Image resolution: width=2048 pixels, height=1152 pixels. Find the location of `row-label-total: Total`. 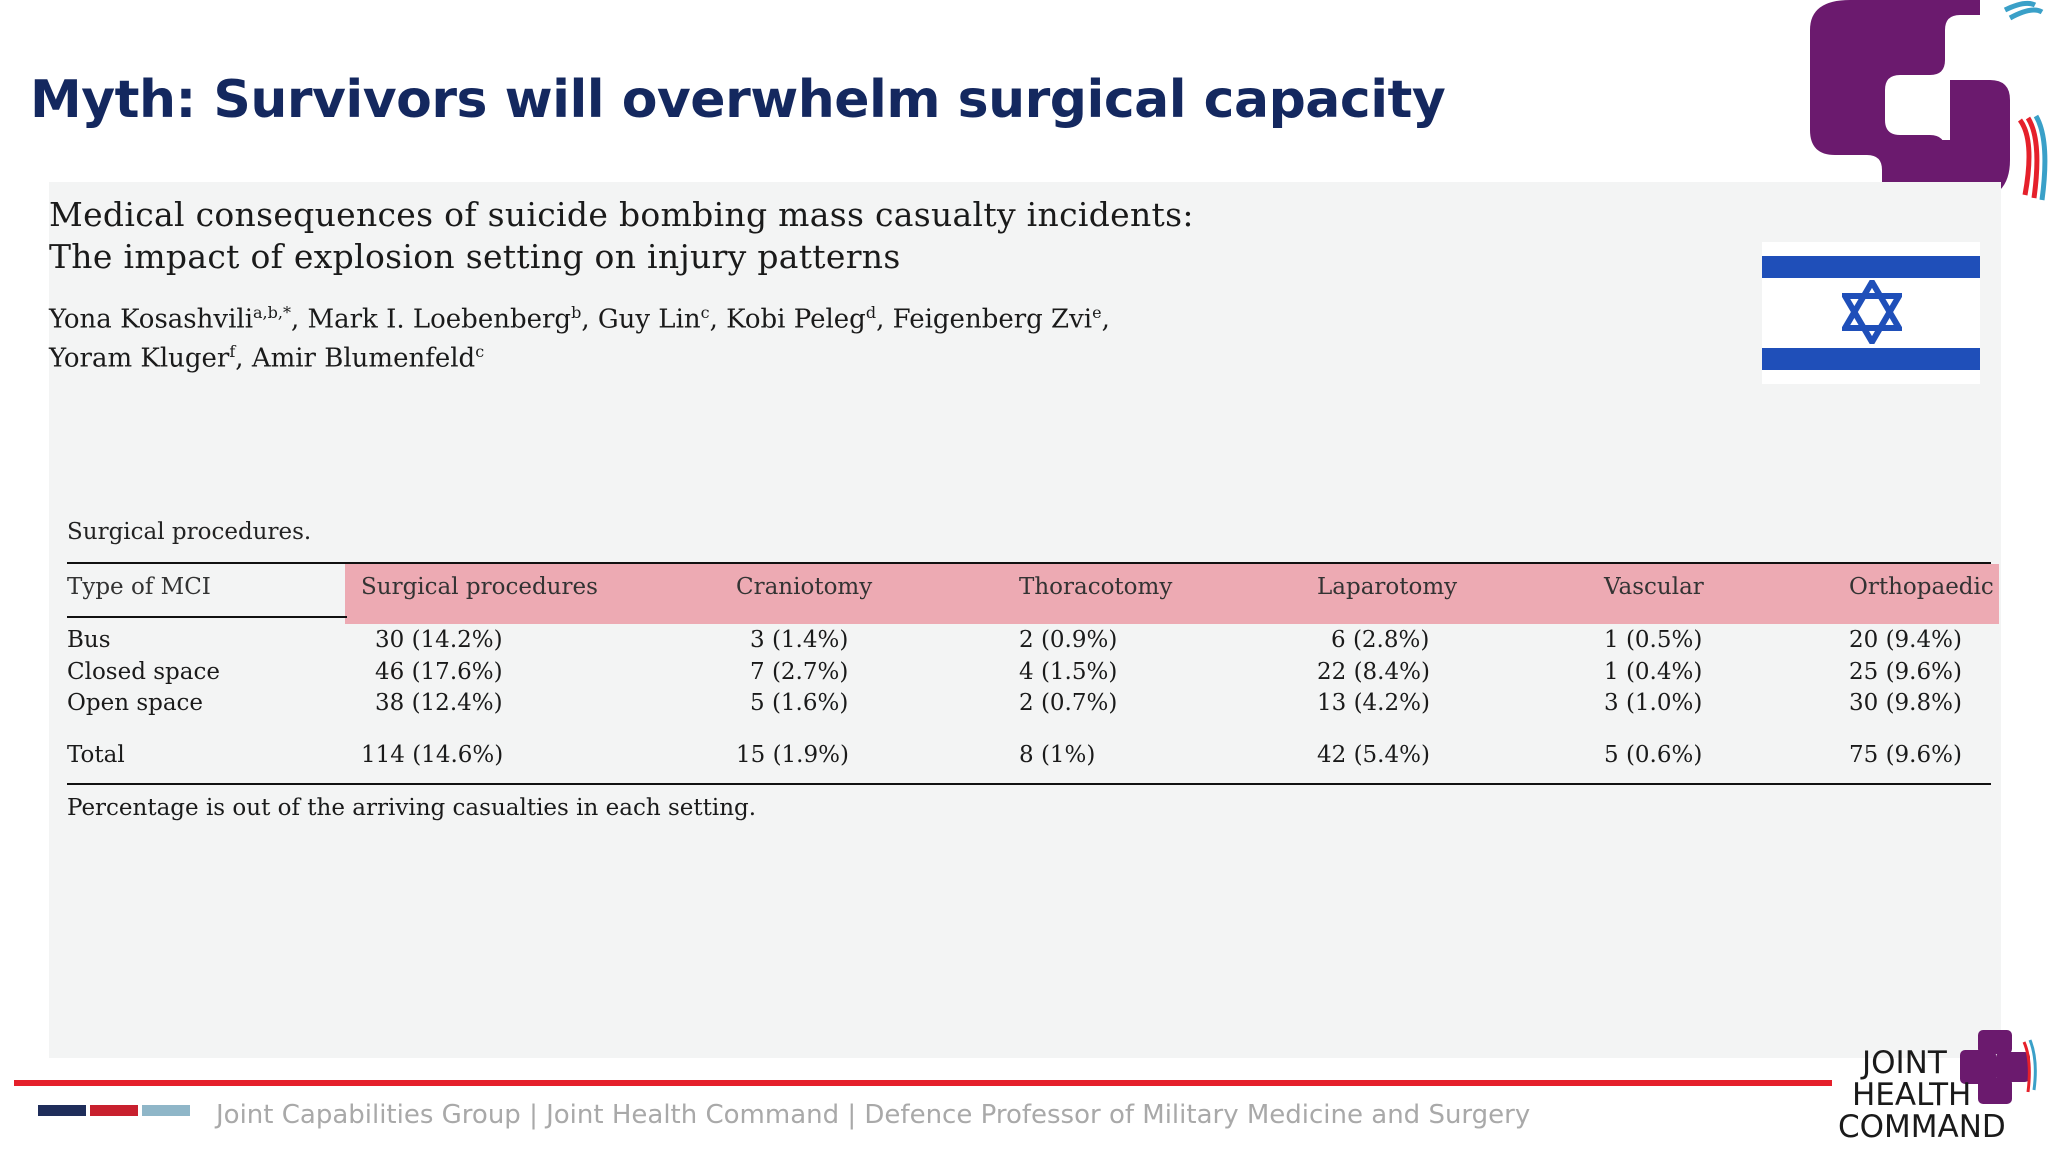

row-label-total: Total is located at coordinates (96, 755).